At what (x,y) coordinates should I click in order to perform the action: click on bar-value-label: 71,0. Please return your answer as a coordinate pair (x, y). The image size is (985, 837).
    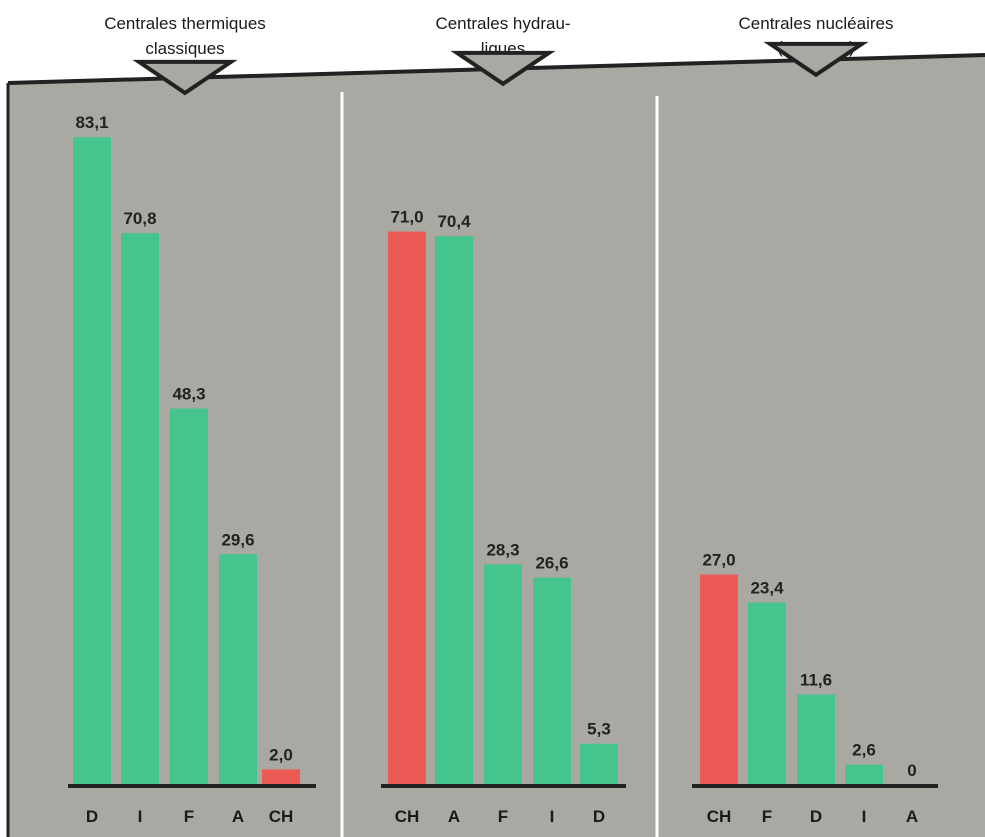
    Looking at the image, I should click on (406, 217).